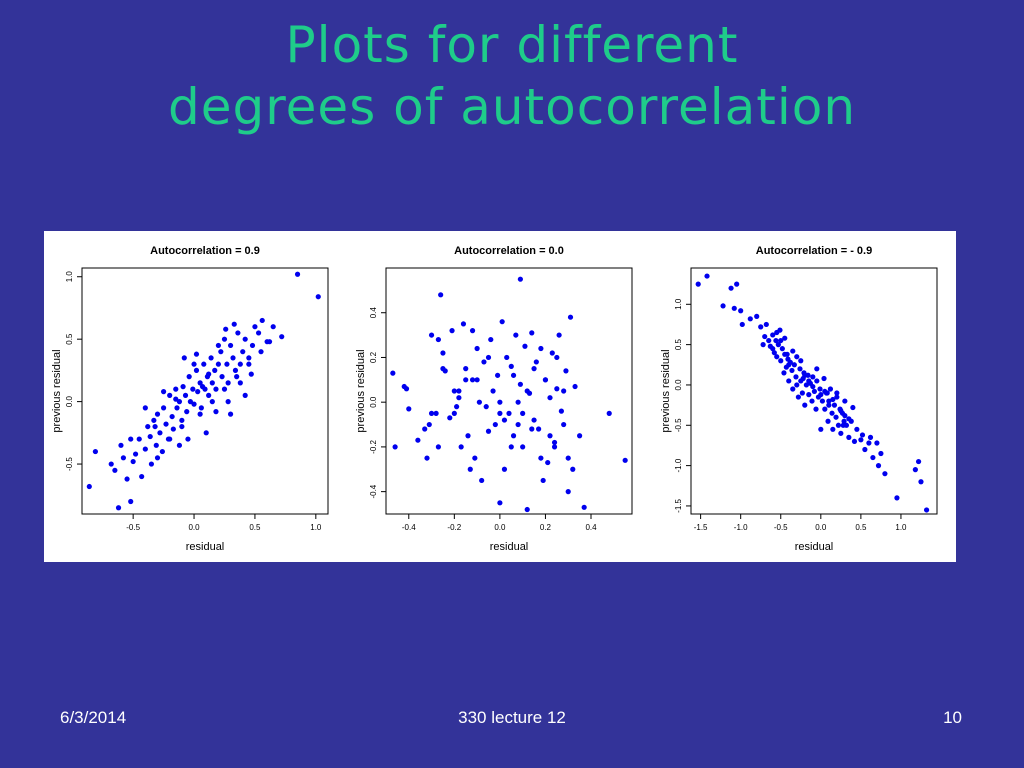  Describe the element at coordinates (205, 251) in the screenshot. I see `plot-title: Autocorrelation = 0.9` at that location.